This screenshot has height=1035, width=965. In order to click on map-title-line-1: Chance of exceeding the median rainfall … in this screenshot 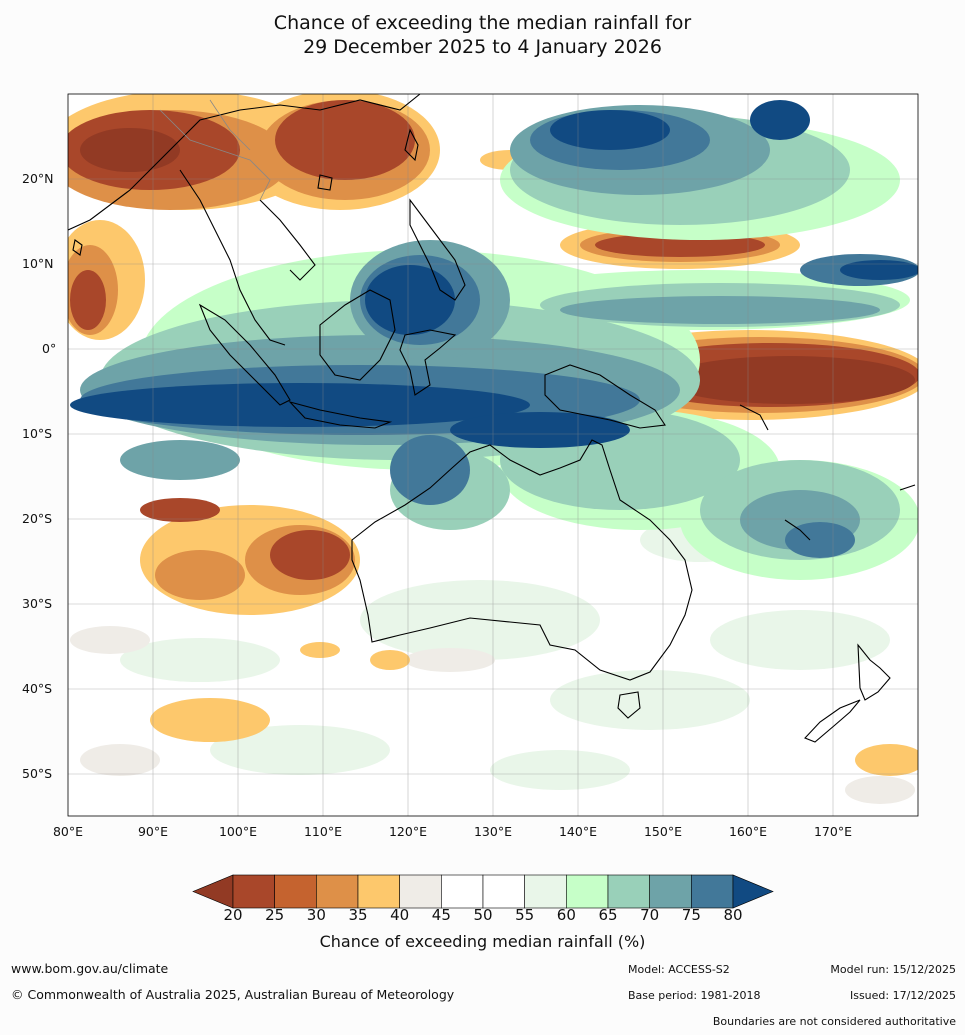, I will do `click(482, 23)`.